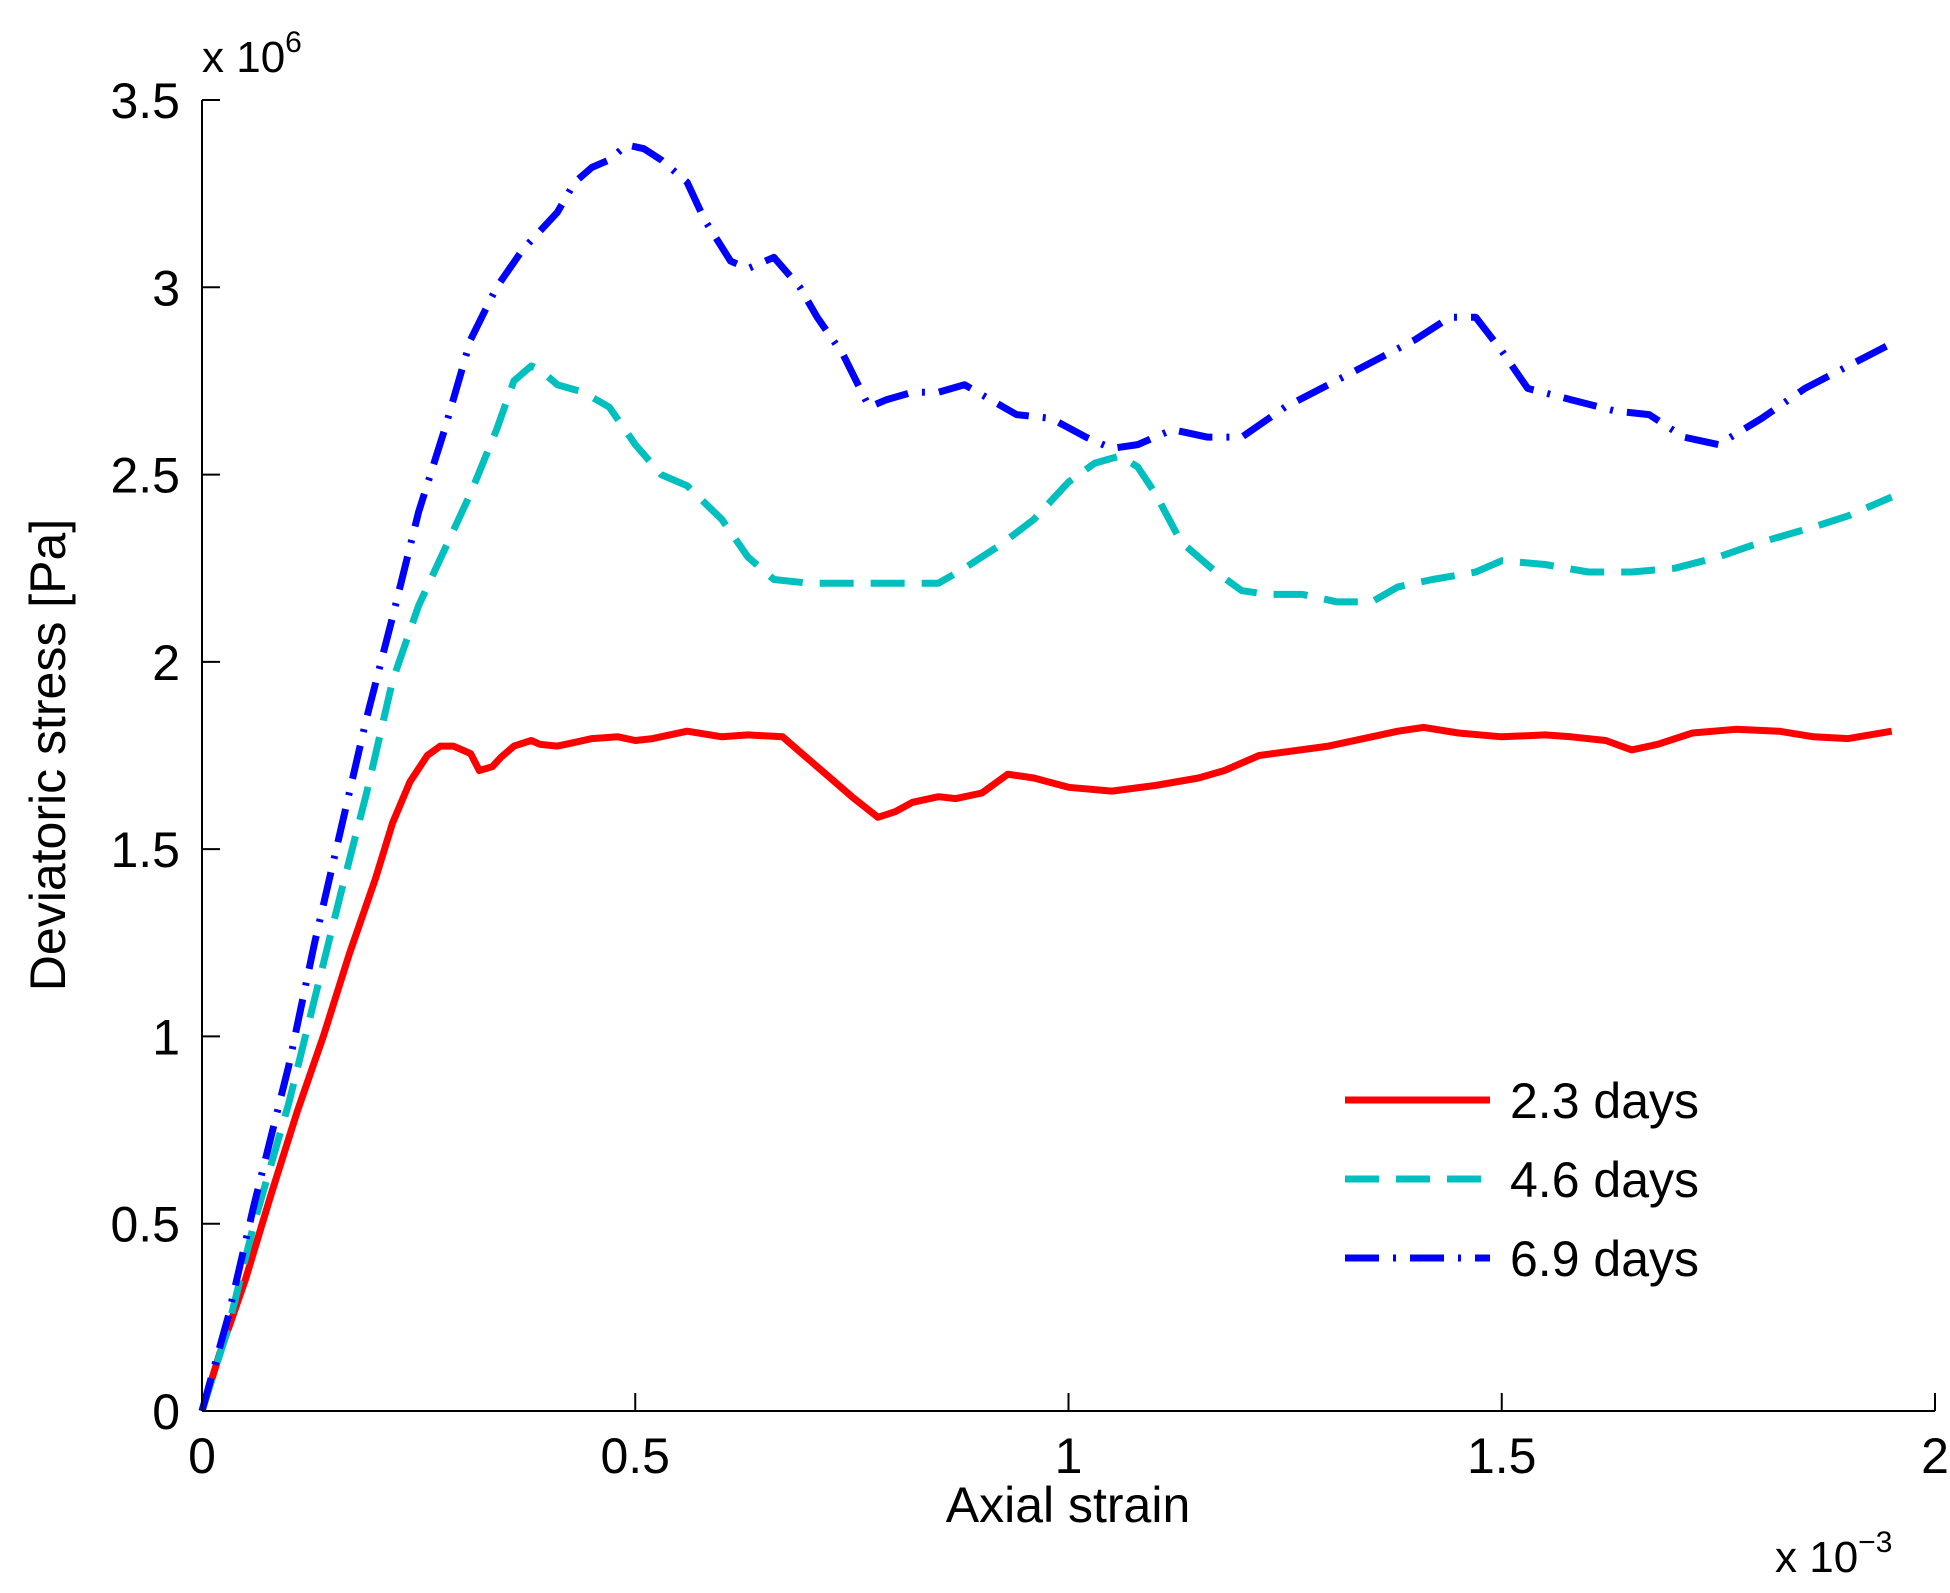 Image resolution: width=1950 pixels, height=1593 pixels. Describe the element at coordinates (1068, 1505) in the screenshot. I see `x-axis-label: Axial strain` at that location.